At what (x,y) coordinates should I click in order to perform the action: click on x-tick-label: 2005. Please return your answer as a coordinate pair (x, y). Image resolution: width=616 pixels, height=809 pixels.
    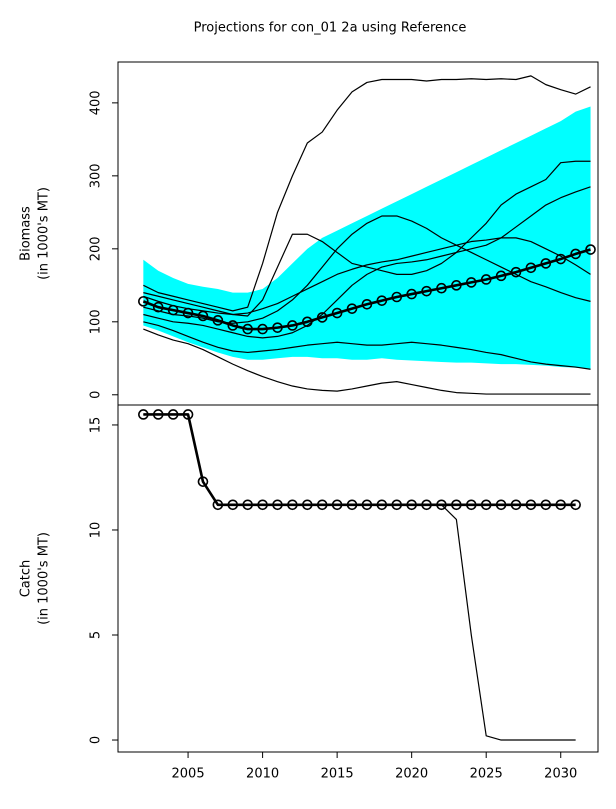
    Looking at the image, I should click on (188, 774).